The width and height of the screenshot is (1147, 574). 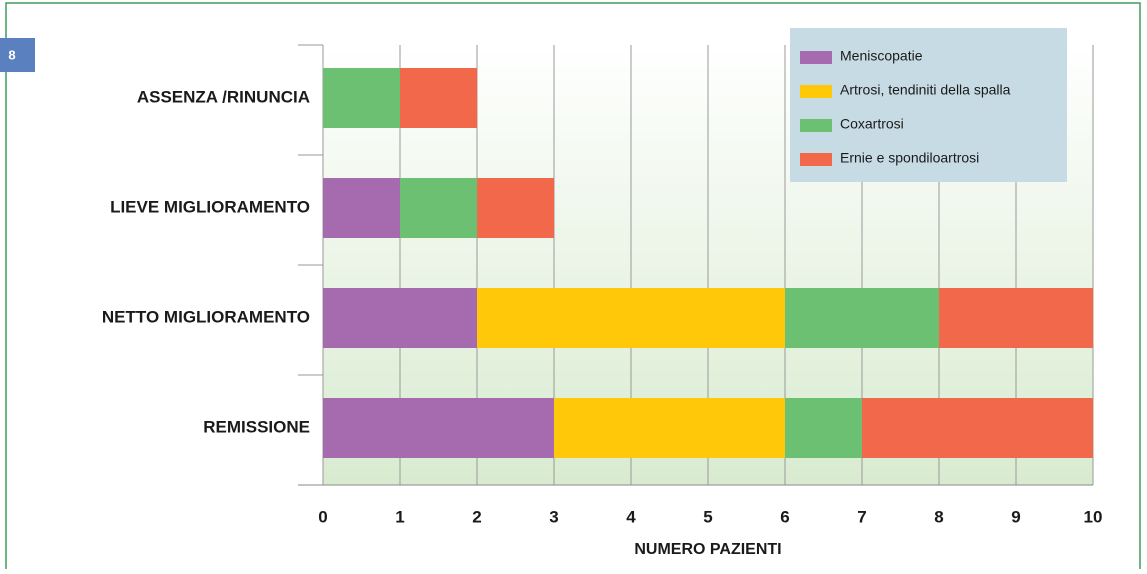 What do you see at coordinates (872, 124) in the screenshot?
I see `legend-label: Coxartrosi` at bounding box center [872, 124].